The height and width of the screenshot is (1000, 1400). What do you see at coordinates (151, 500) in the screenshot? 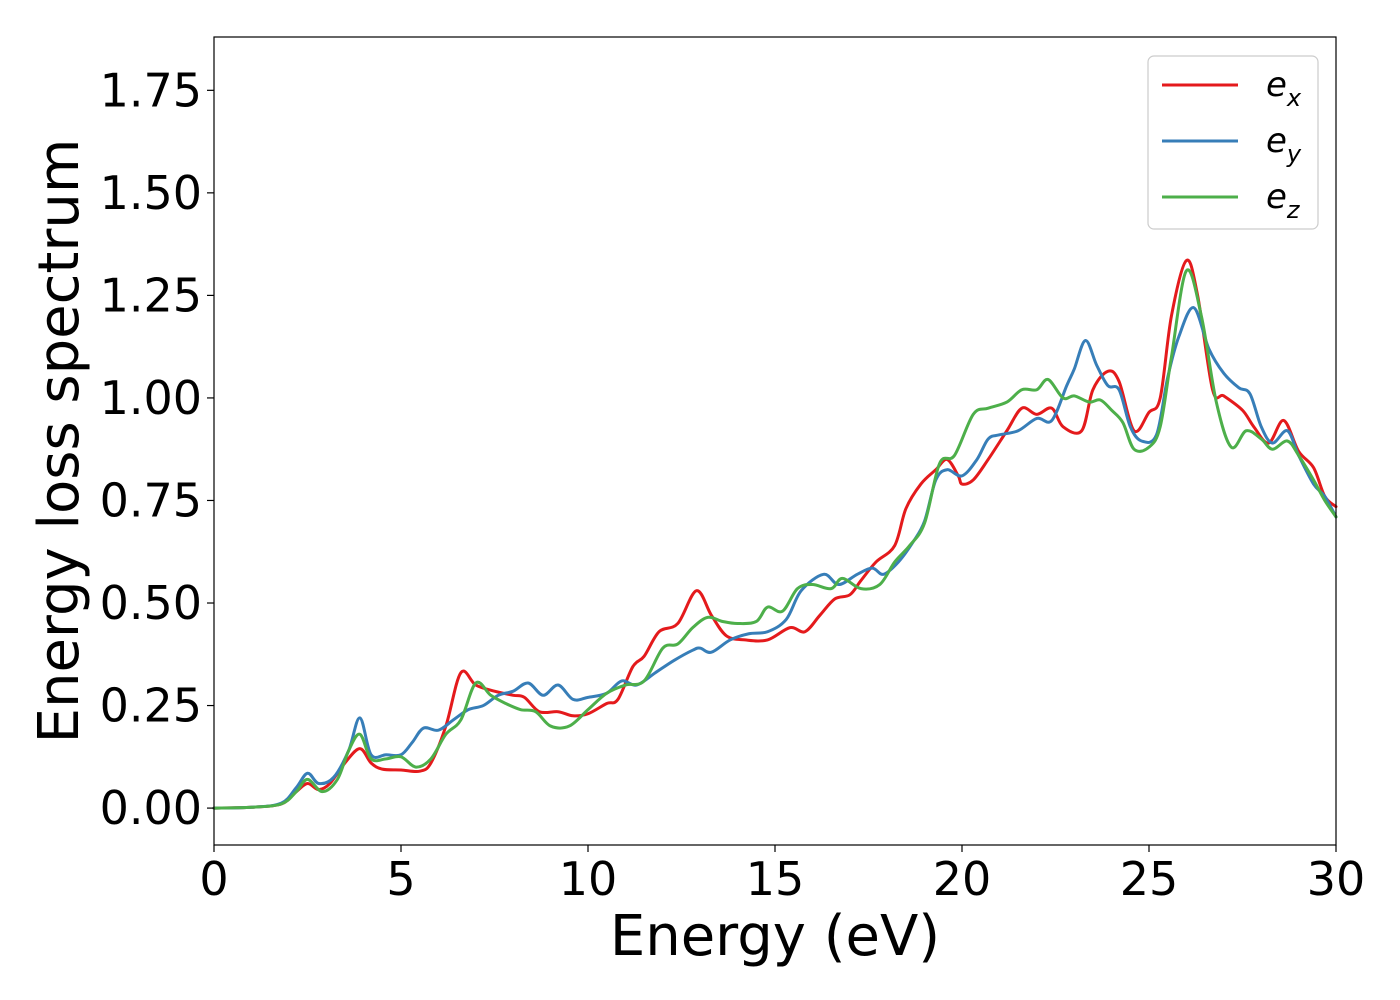
I see `y-tick-label: 0.75` at bounding box center [151, 500].